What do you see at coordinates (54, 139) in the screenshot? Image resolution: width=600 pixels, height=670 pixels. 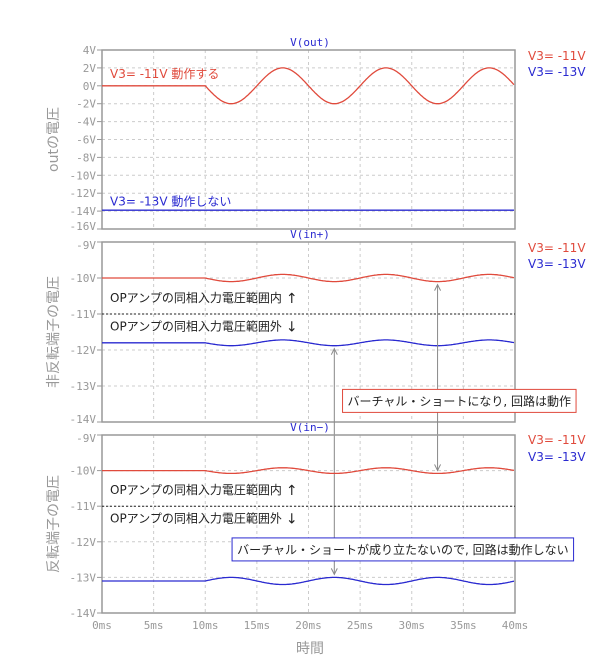 I see `y-axis-label: outの電圧` at bounding box center [54, 139].